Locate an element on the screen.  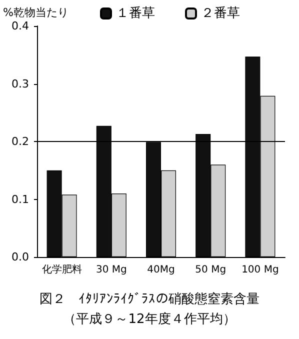
x-tick-label: 50 Mg is located at coordinates (210, 270).